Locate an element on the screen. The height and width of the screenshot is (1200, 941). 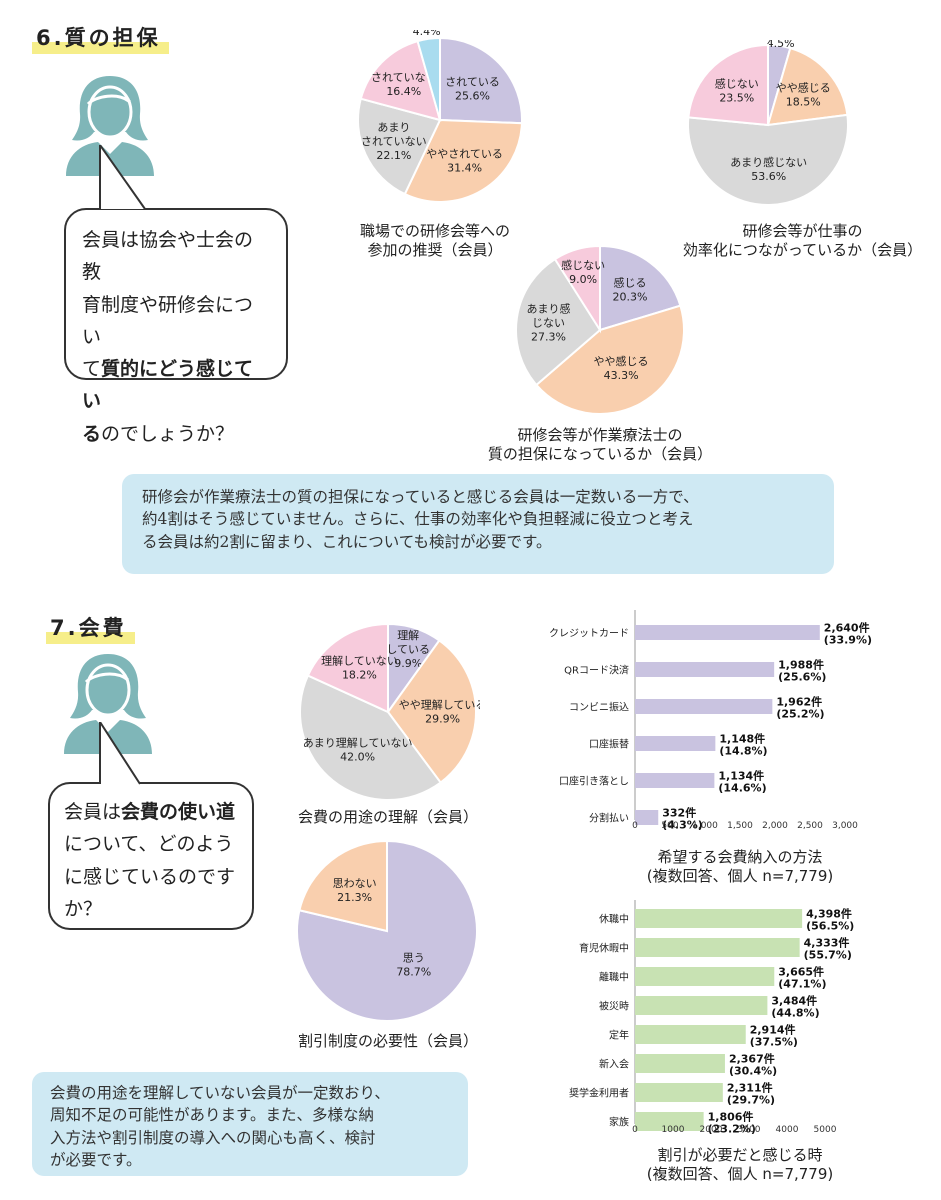
bar-category-label: 休職中 is located at coordinates (614, 919).